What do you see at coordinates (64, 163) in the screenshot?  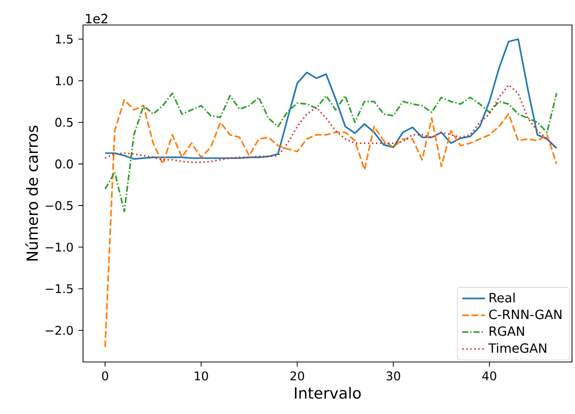 I see `y-tick-label: 0.0` at bounding box center [64, 163].